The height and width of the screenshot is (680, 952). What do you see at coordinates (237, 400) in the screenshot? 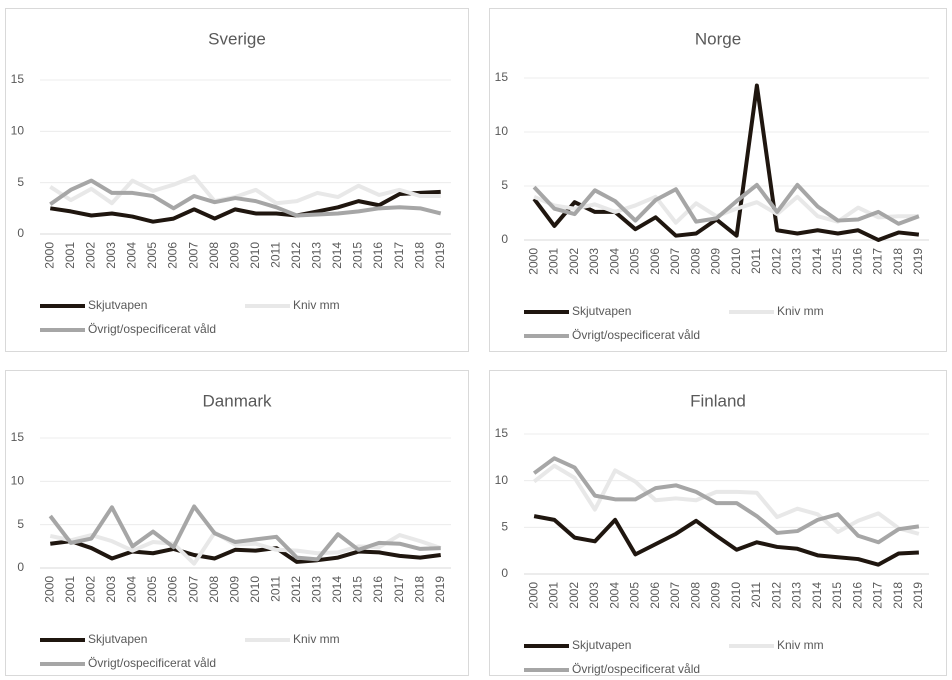
I see `chart-title: Danmark` at bounding box center [237, 400].